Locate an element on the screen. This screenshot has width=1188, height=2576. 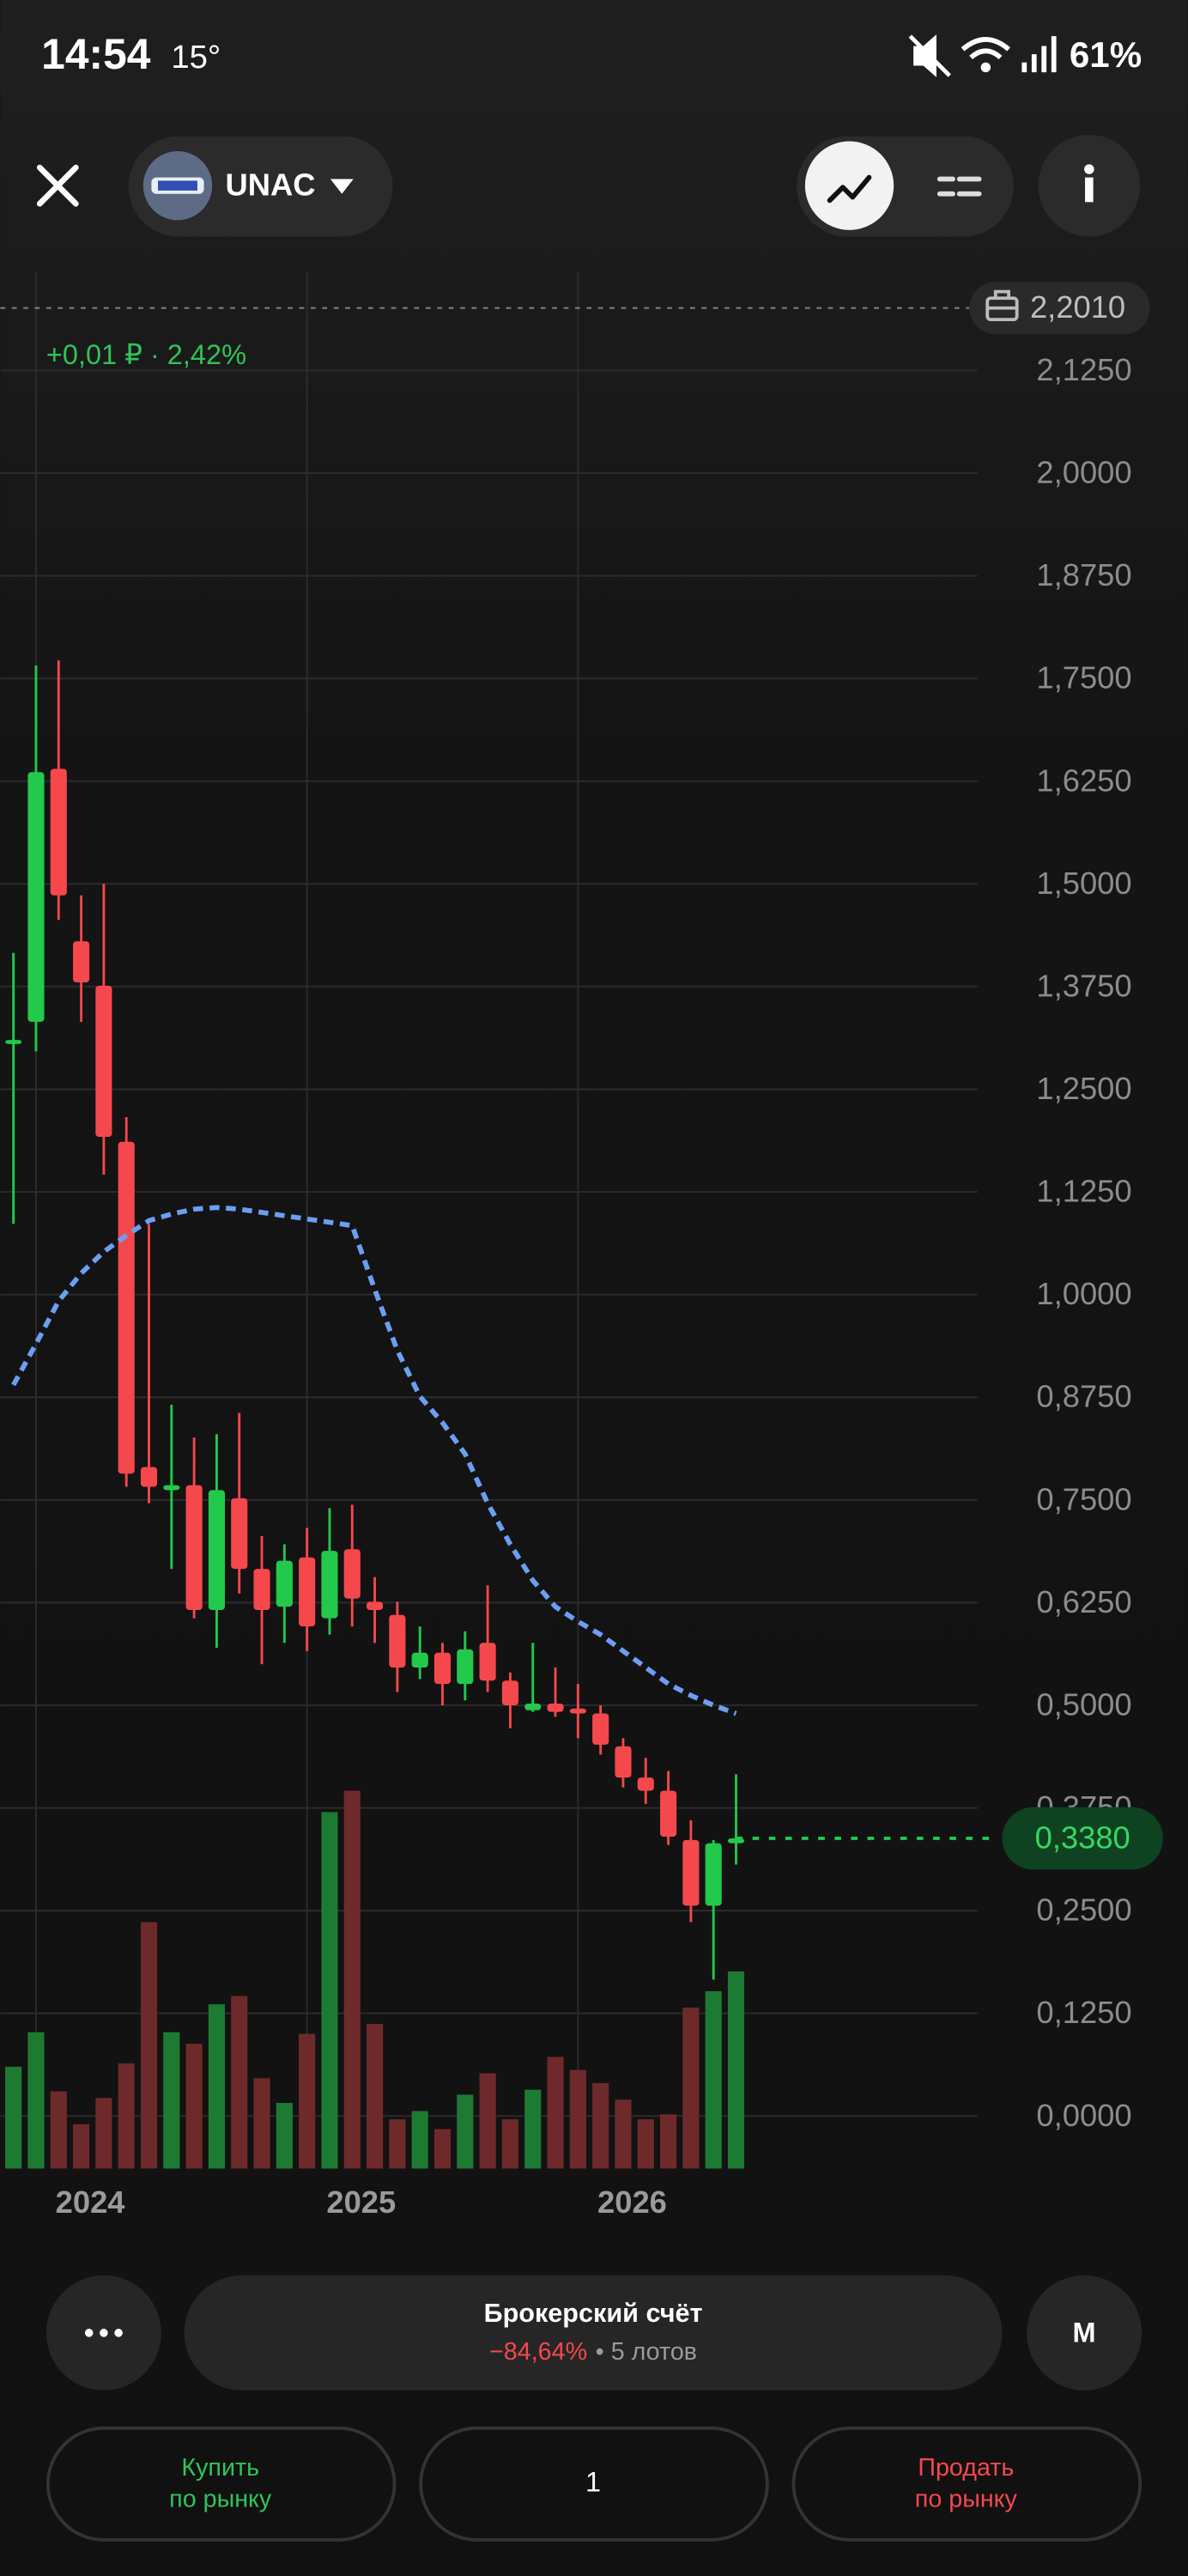
x-tick-label: 2024 is located at coordinates (91, 2202).